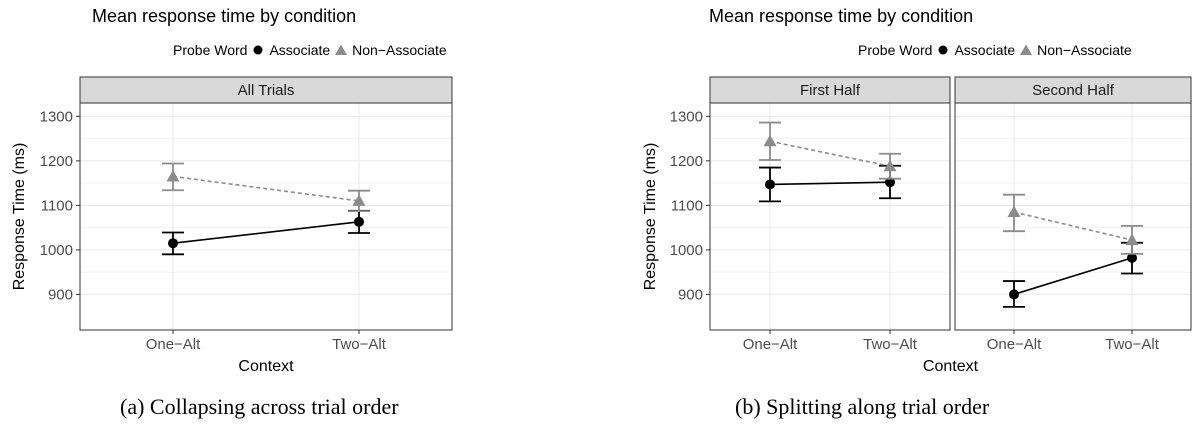  I want to click on chart-b-strip-label-1: Second Half, so click(1073, 90).